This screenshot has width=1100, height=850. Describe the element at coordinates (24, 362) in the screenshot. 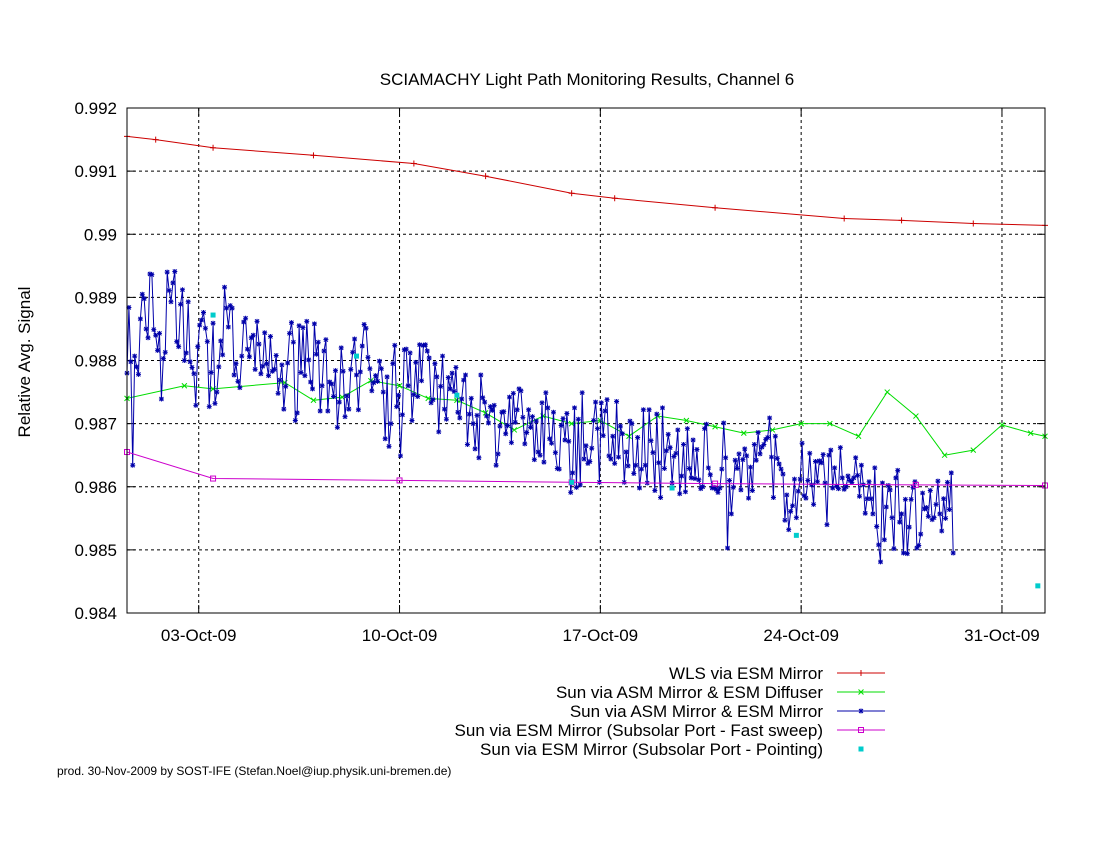

I see `y-axis-label: Relative Avg. Signal` at that location.